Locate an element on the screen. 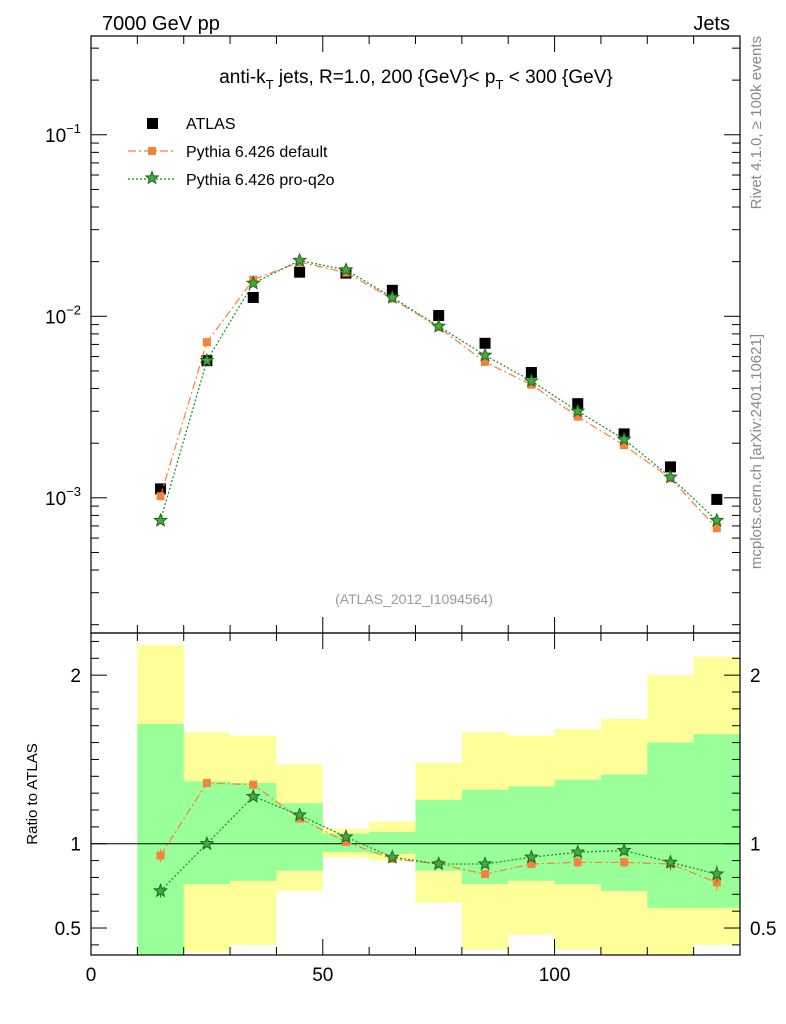 The width and height of the screenshot is (786, 1024). ratio-ytick-label-right: 2 is located at coordinates (755, 676).